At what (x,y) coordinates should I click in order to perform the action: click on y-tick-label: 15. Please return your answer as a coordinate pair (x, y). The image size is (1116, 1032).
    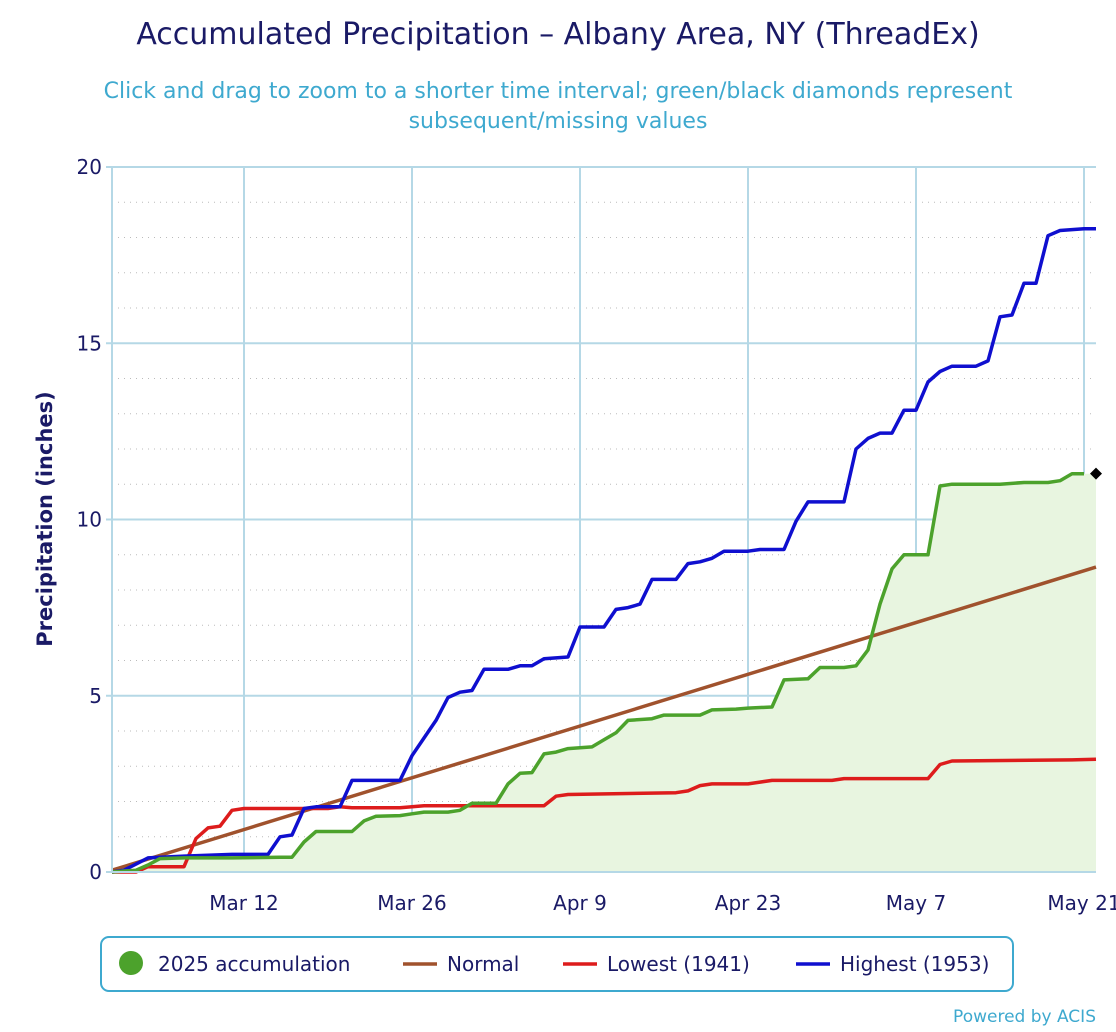
    Looking at the image, I should click on (89, 343).